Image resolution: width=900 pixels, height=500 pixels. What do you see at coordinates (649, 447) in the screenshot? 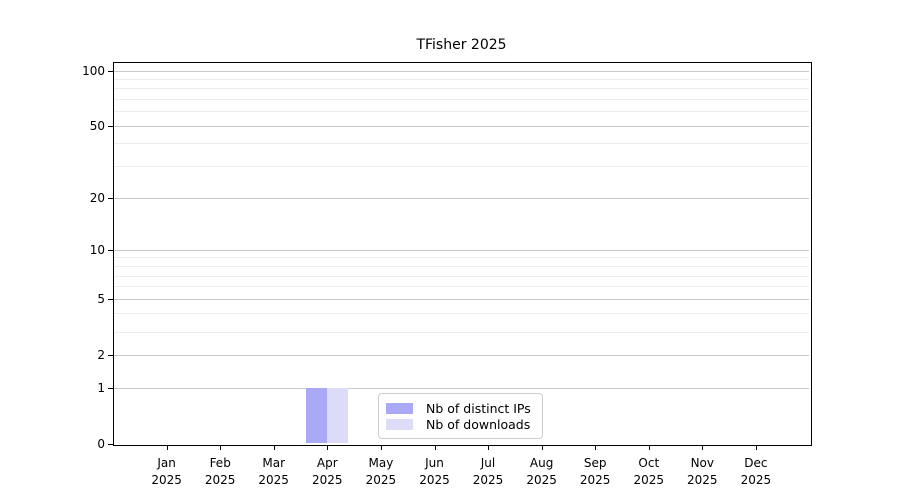
I see `x-tick-mark-oct` at bounding box center [649, 447].